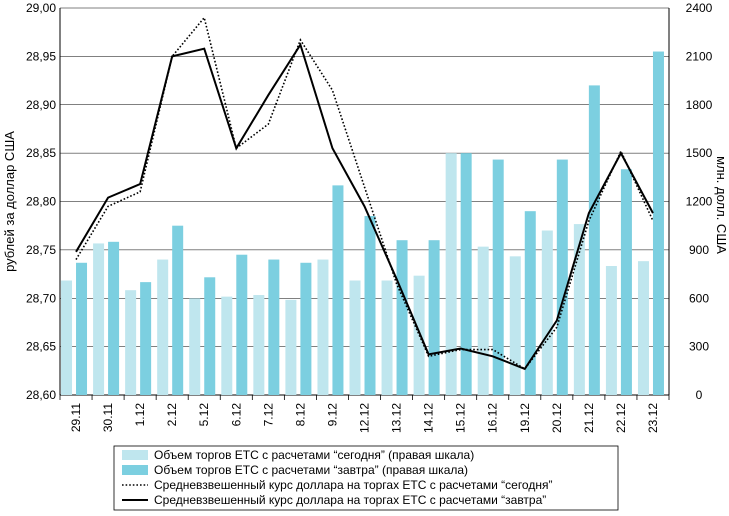 The width and height of the screenshot is (729, 516). Describe the element at coordinates (397, 418) in the screenshot. I see `x-tick-label: 13.12` at that location.